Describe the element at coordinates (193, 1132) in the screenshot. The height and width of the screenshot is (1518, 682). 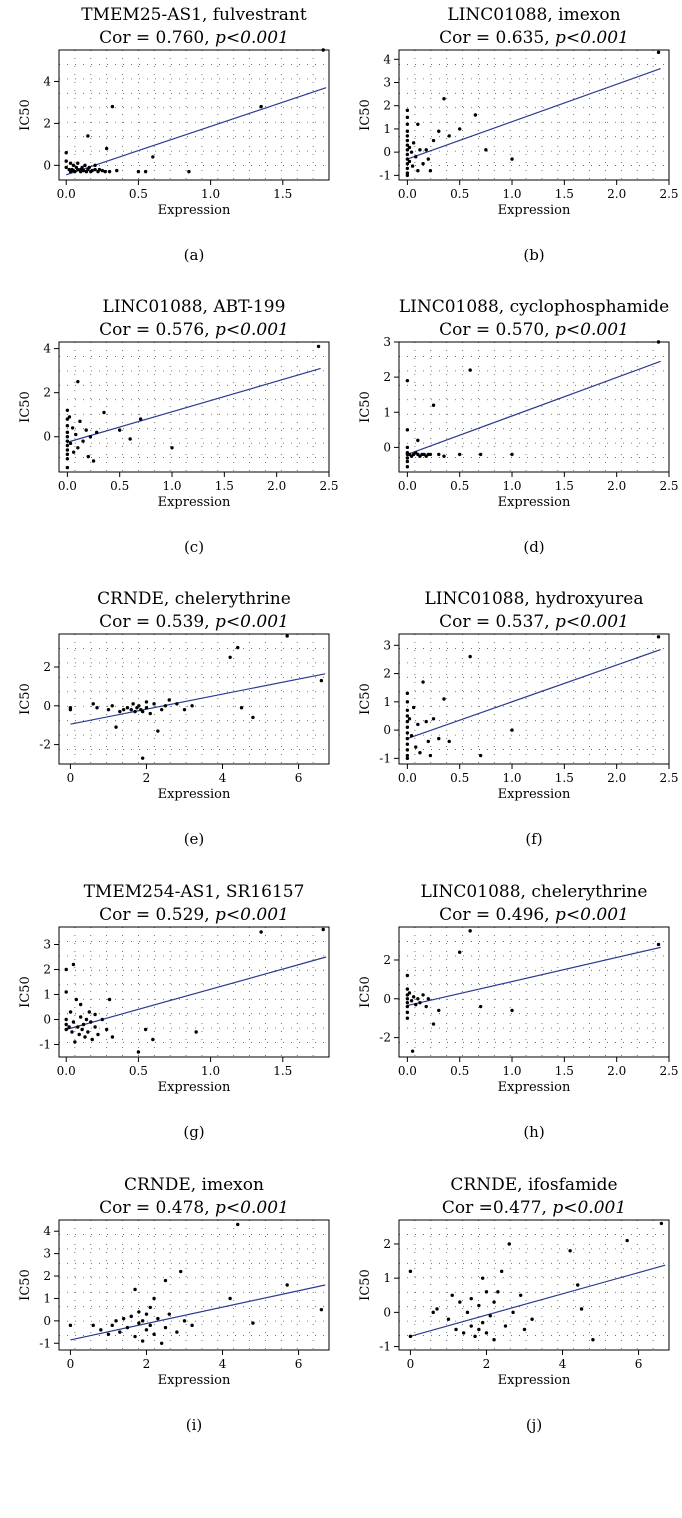
I see `panel-label: (g)` at that location.